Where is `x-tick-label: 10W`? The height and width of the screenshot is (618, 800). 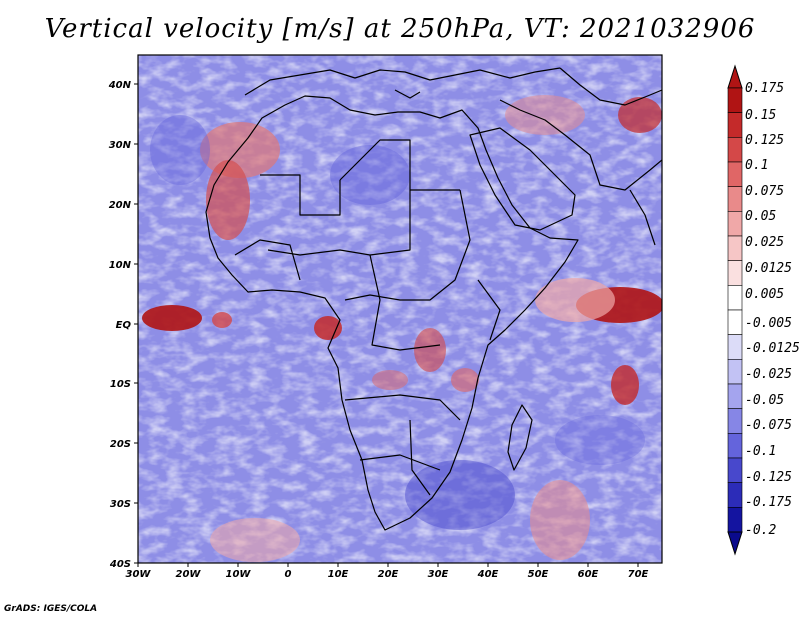
x-tick-label: 10W is located at coordinates (239, 574).